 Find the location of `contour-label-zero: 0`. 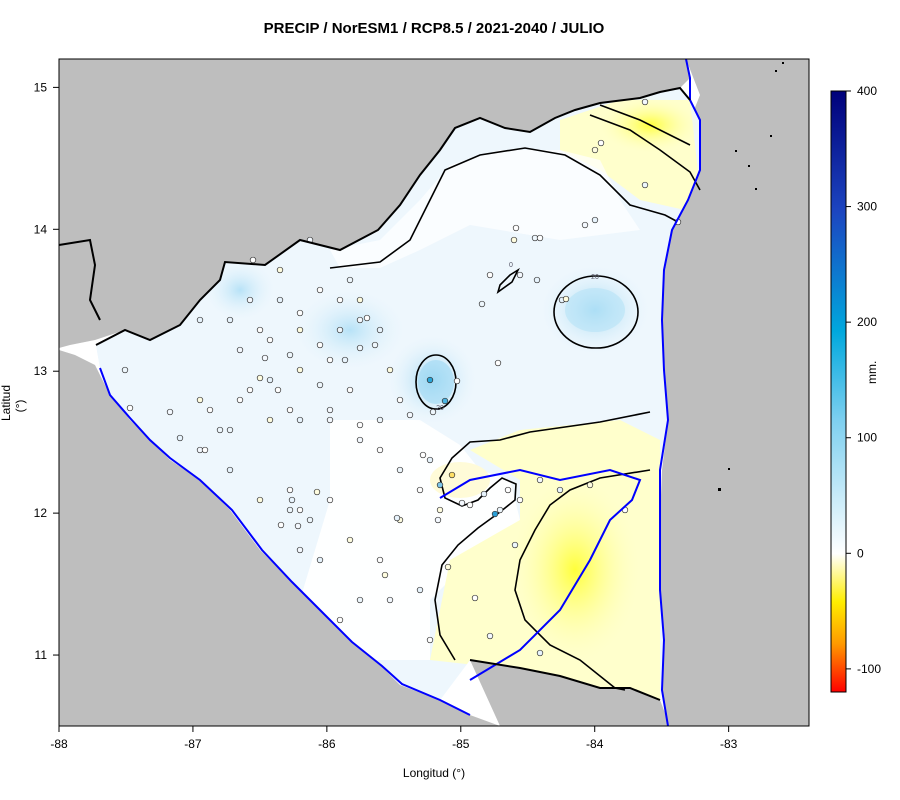

contour-label-zero: 0 is located at coordinates (511, 265).